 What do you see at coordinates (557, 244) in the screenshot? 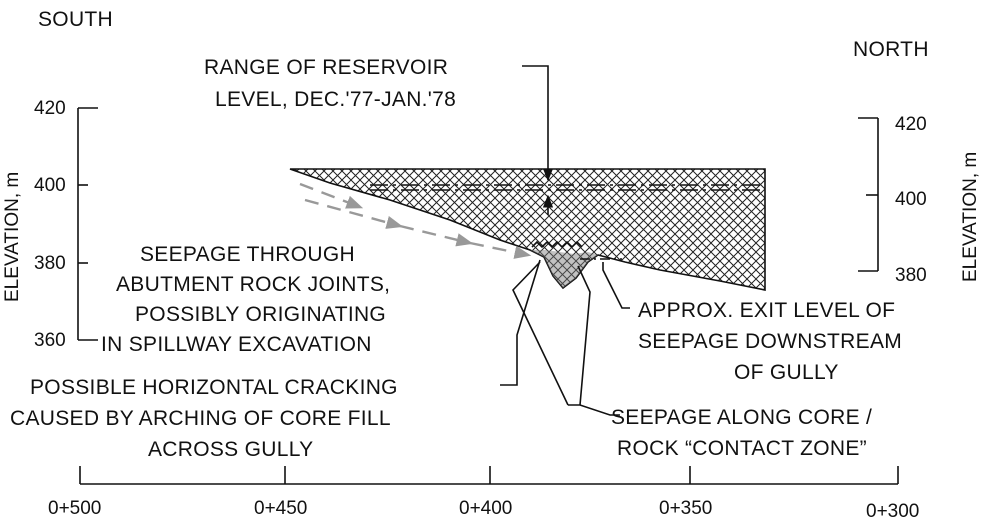
I see `crack-zigzag` at bounding box center [557, 244].